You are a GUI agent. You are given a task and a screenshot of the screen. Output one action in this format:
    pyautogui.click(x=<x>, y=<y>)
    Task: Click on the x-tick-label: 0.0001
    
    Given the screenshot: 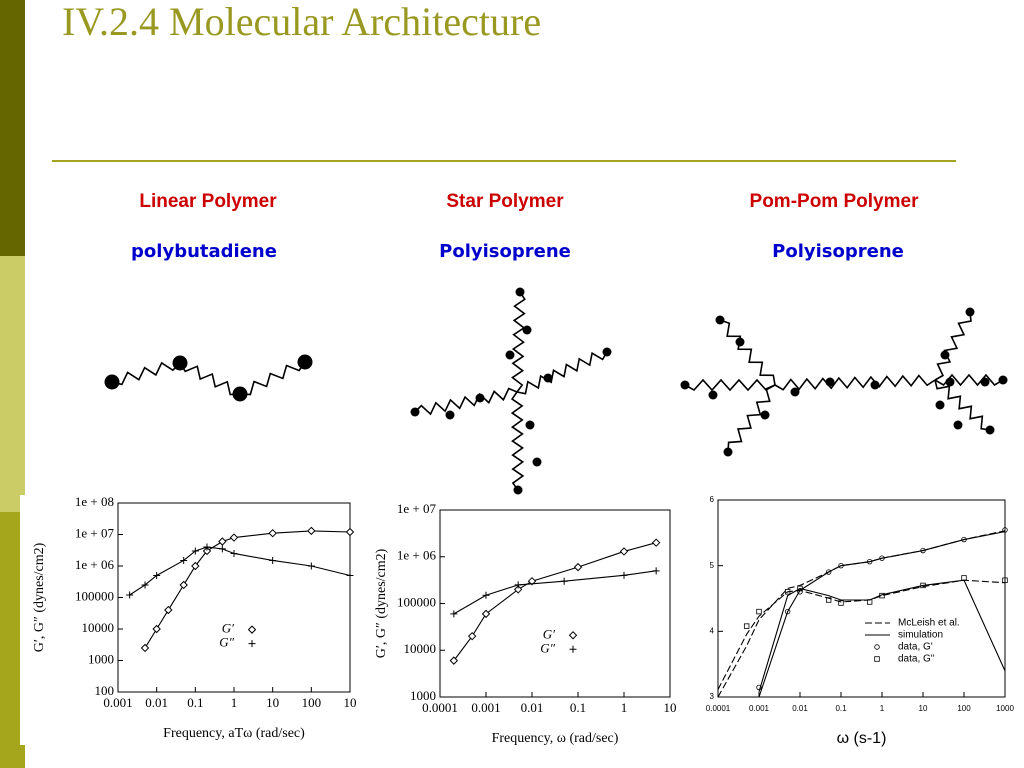 What is the action you would take?
    pyautogui.click(x=718, y=708)
    